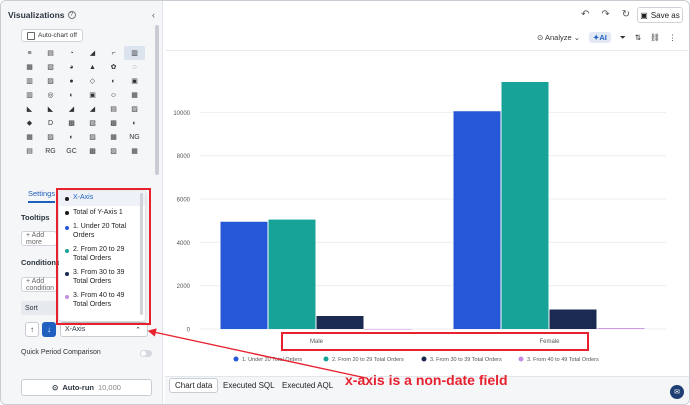  Describe the element at coordinates (29, 123) in the screenshot. I see `chart-type-option: ◆` at that location.